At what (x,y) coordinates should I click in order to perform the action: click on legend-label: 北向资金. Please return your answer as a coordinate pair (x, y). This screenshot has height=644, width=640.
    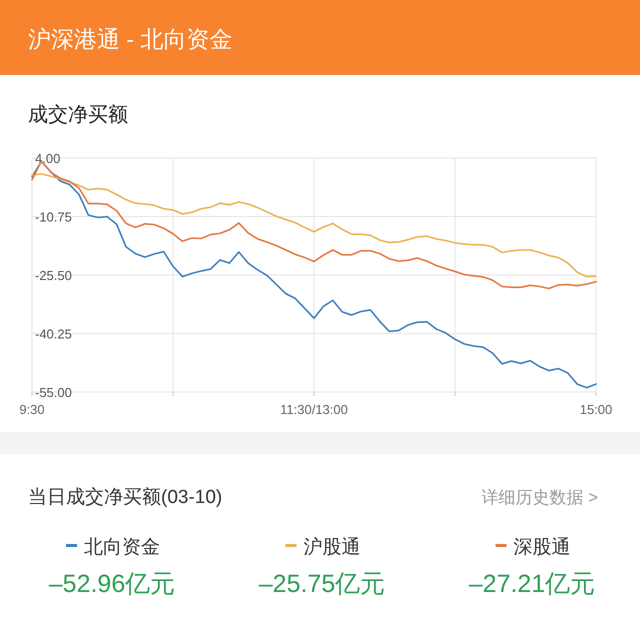
    Looking at the image, I should click on (122, 547).